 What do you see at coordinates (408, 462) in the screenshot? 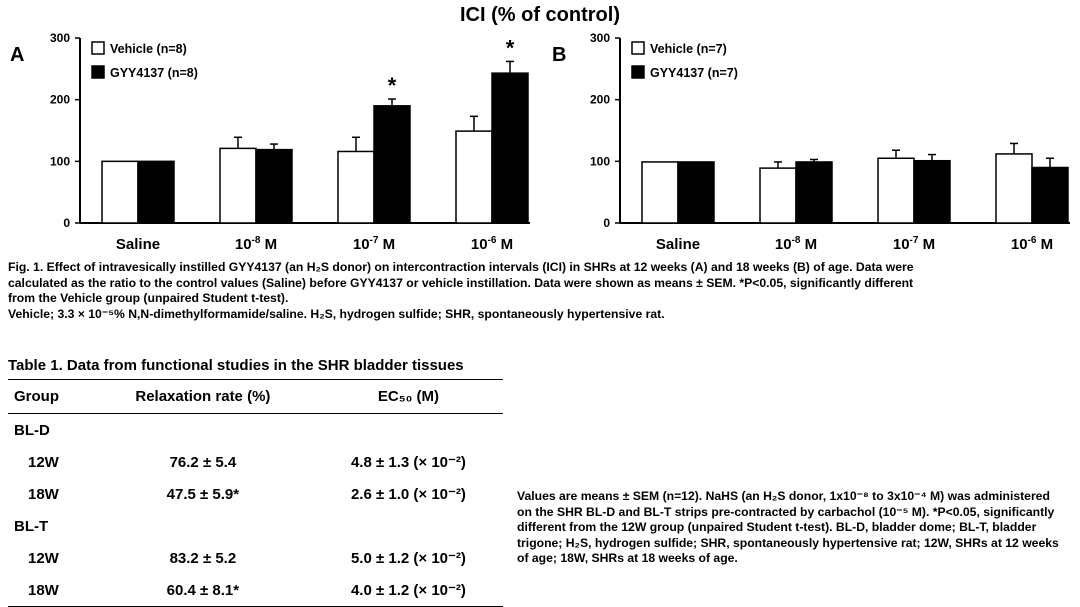
I see `row-ec50-cell: 4.8 ± 1.3 (× 10⁻²)` at bounding box center [408, 462].